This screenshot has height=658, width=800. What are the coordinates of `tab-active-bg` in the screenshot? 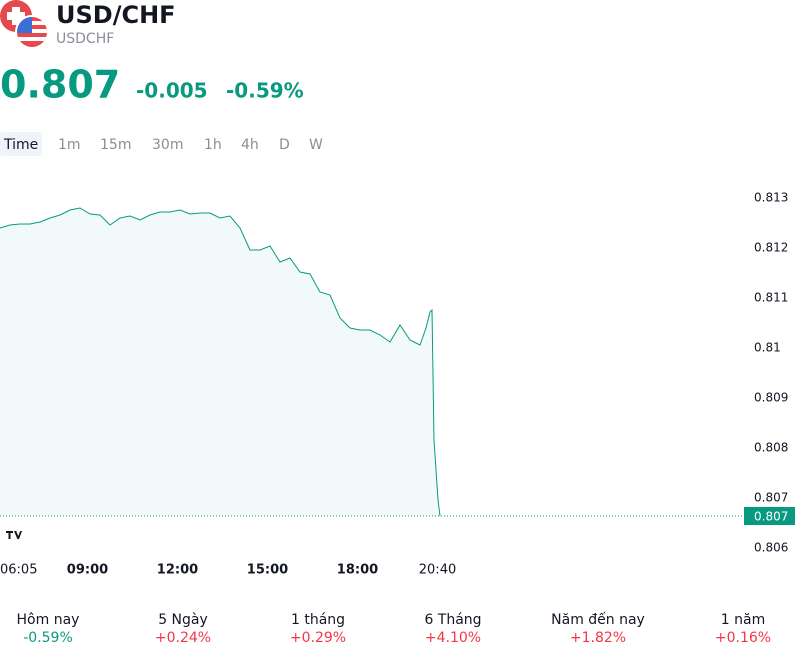 It's located at (21, 144).